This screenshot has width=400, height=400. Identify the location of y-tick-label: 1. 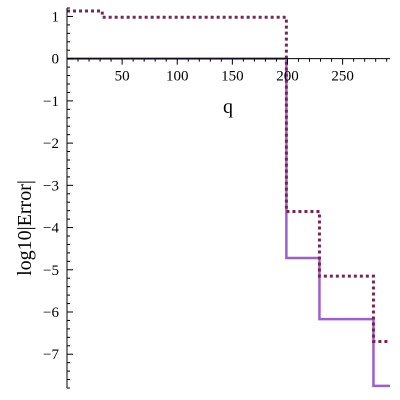
(56, 17).